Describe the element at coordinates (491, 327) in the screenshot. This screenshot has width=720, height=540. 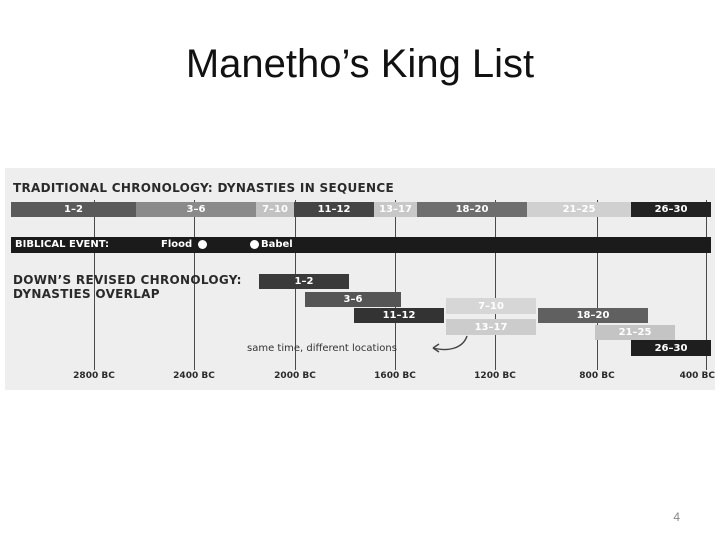
I see `revised-dynasty-13-17: 13–17` at that location.